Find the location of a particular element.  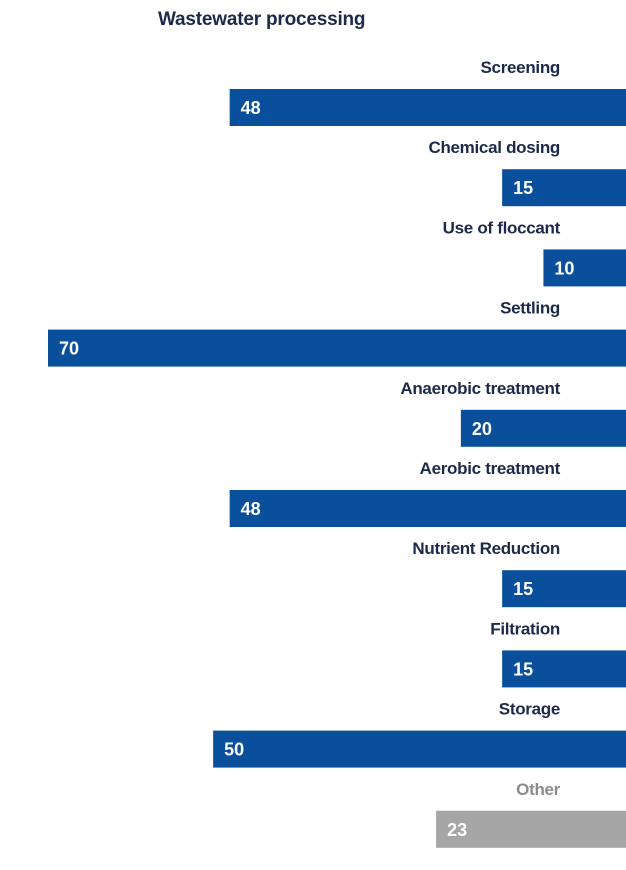

bar-settling is located at coordinates (337, 348).